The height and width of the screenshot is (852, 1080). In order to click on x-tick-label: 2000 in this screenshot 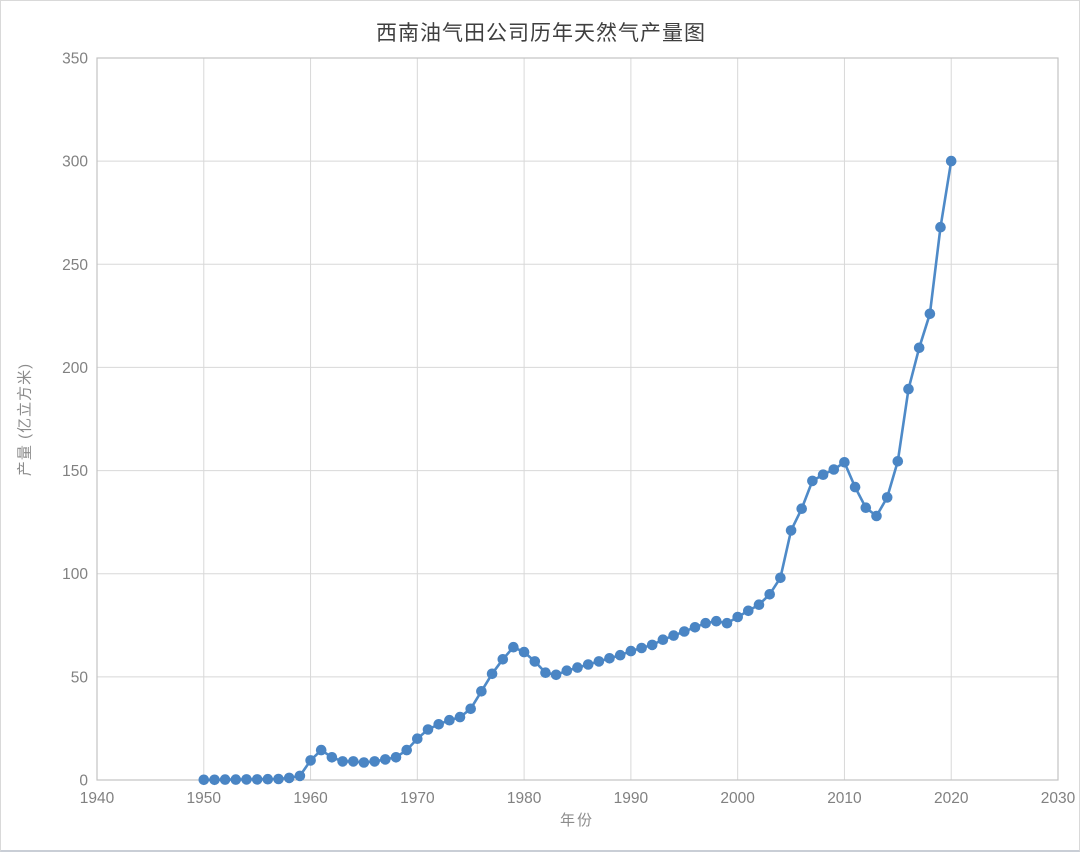, I will do `click(737, 798)`.